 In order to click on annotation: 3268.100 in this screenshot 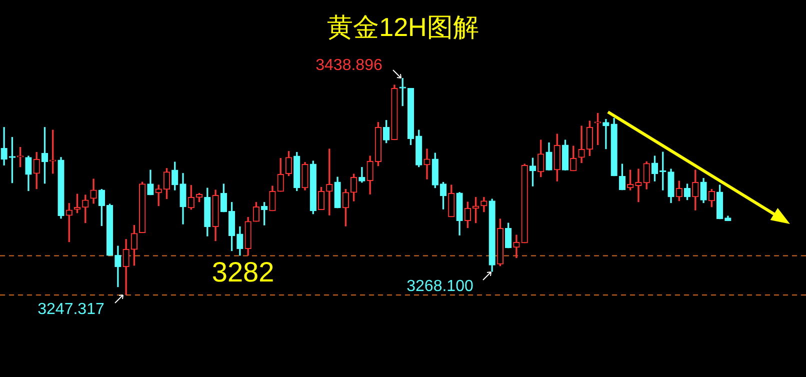, I will do `click(440, 287)`.